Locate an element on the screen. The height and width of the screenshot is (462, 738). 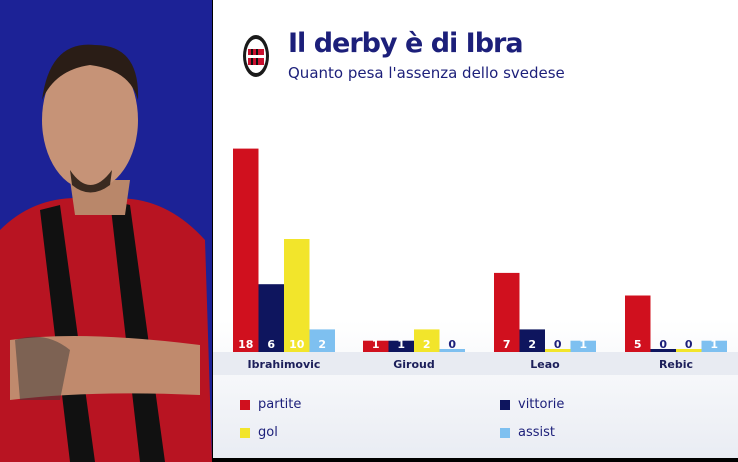
legend-label: assist is located at coordinates (536, 432).